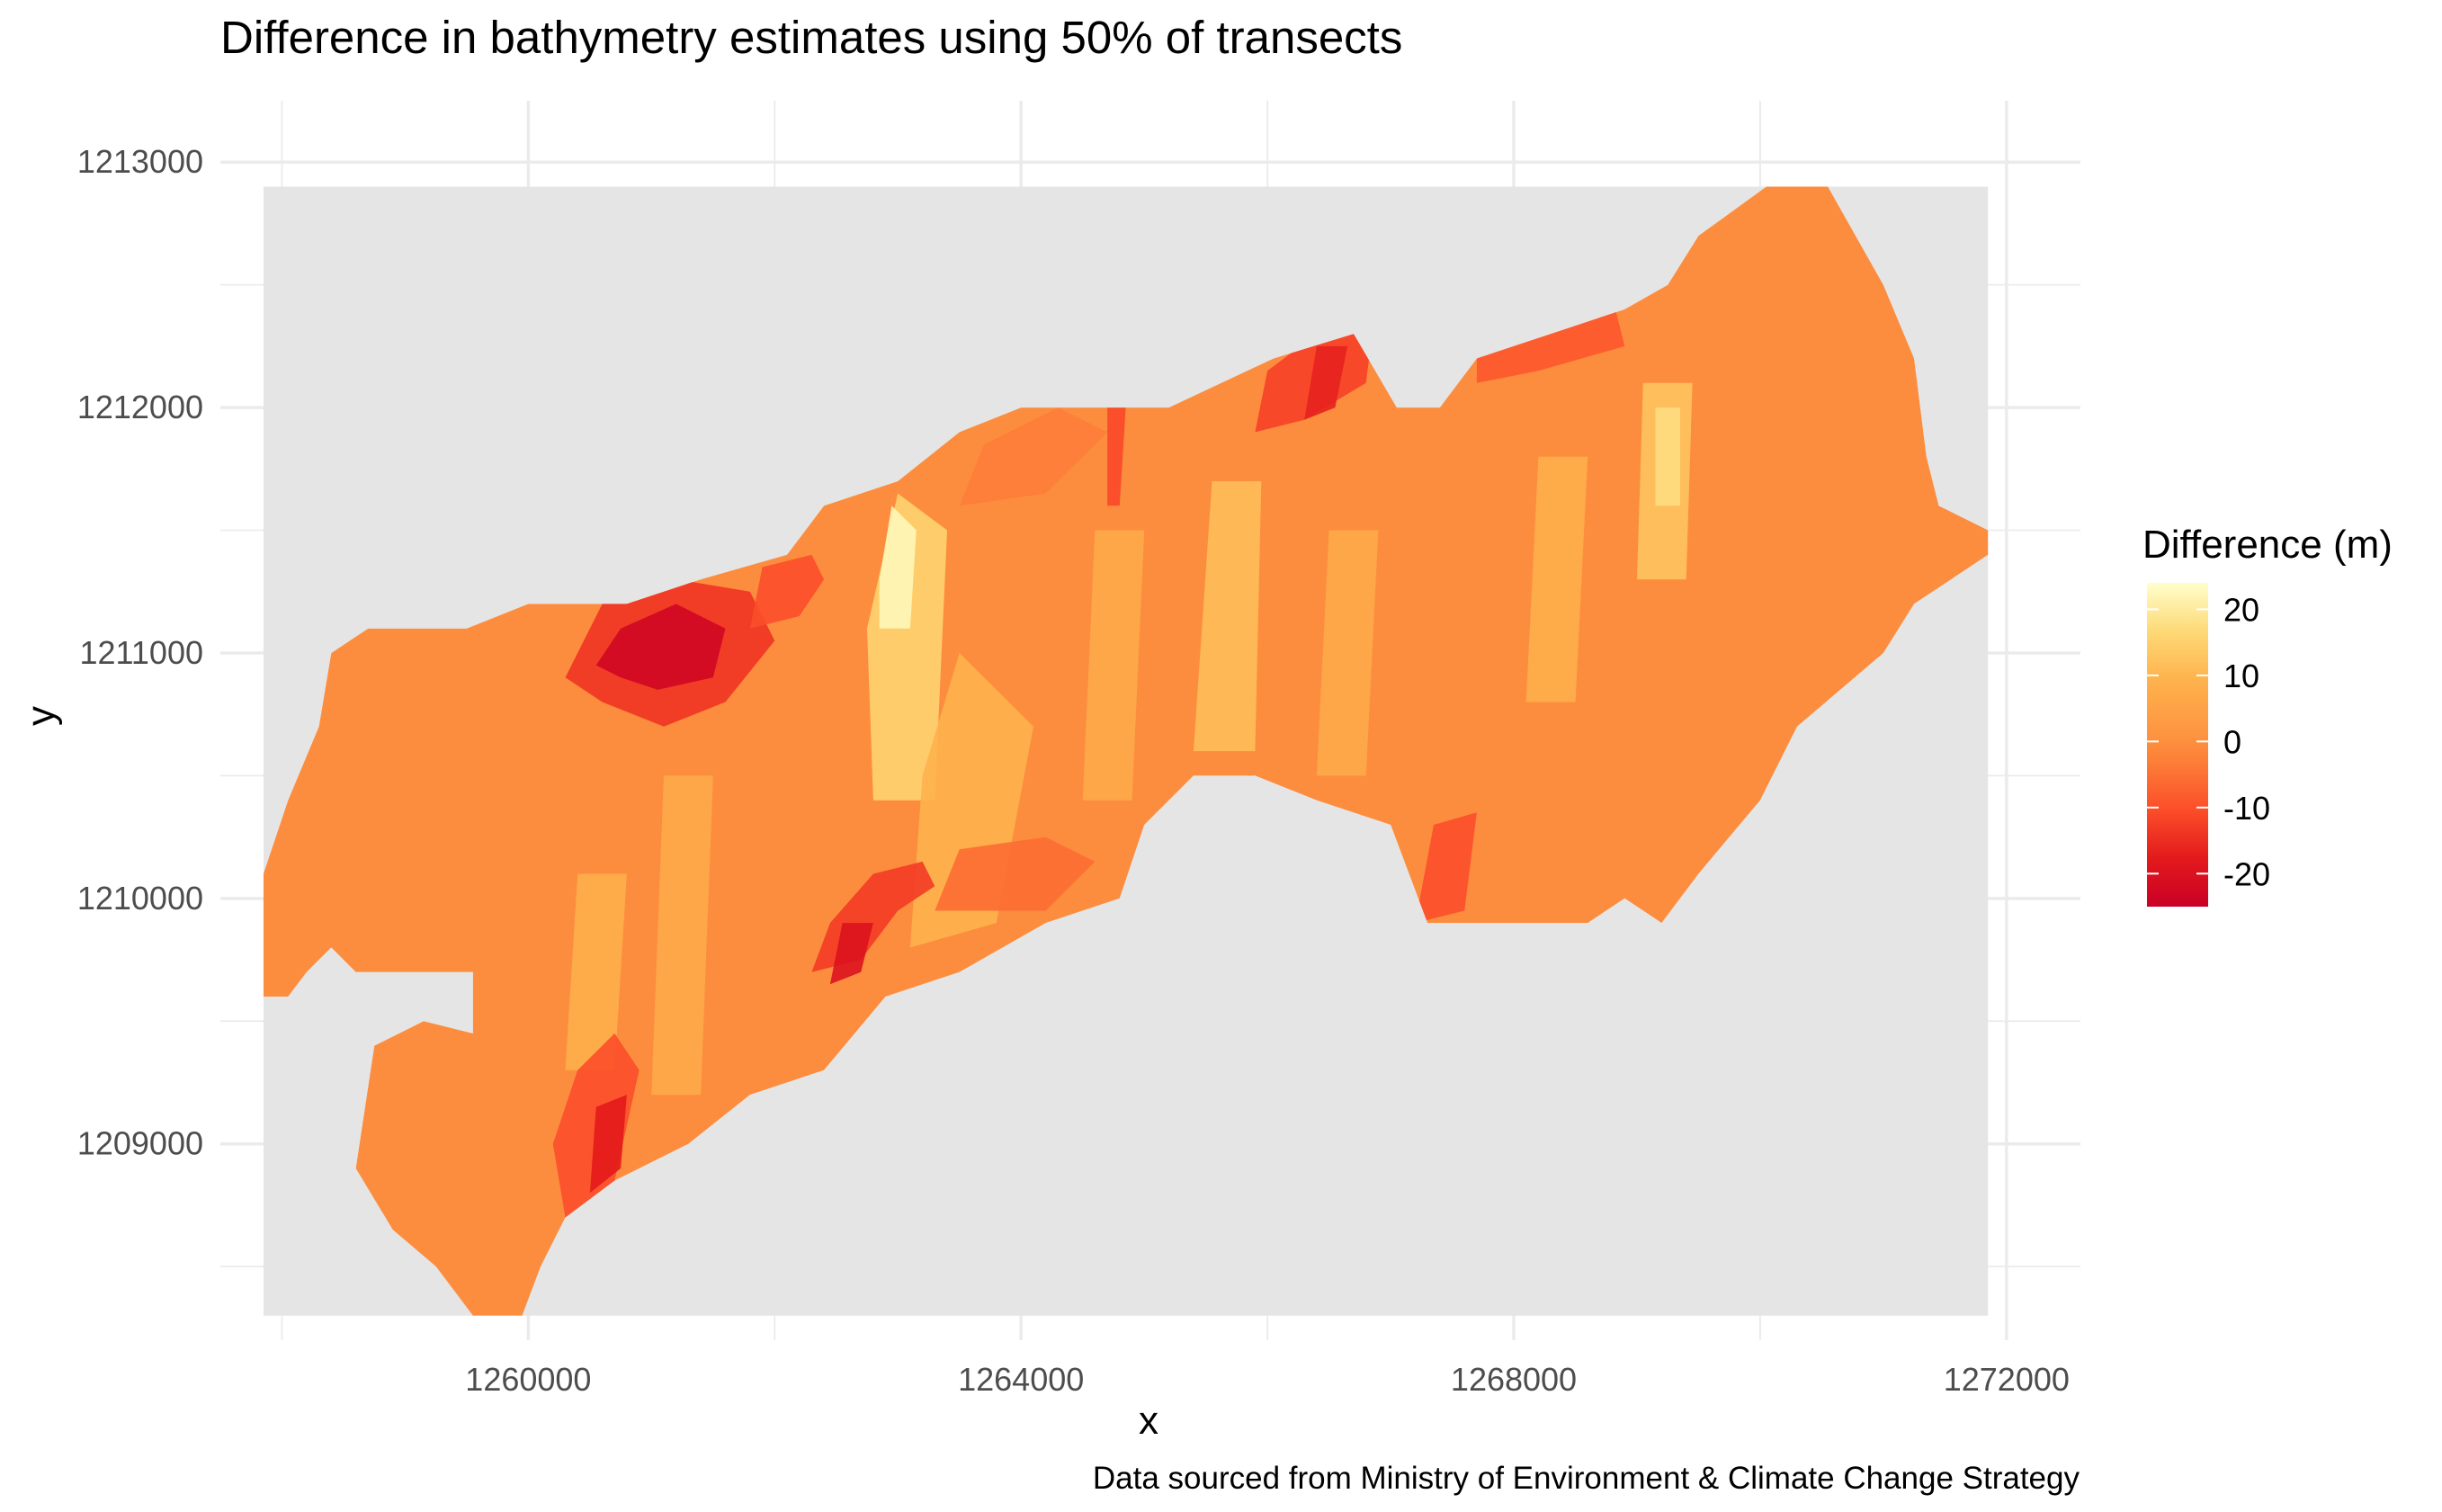  Describe the element at coordinates (608, 1144) in the screenshot. I see `region-patch-x1260700-core` at that location.